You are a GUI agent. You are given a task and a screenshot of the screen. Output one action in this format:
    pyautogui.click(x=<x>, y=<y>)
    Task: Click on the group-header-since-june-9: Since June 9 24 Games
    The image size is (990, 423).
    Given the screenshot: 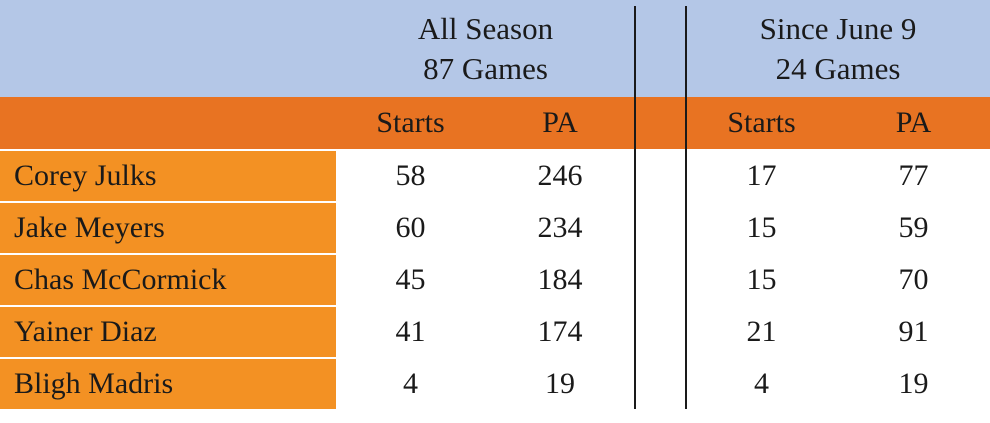 What is the action you would take?
    pyautogui.click(x=838, y=48)
    